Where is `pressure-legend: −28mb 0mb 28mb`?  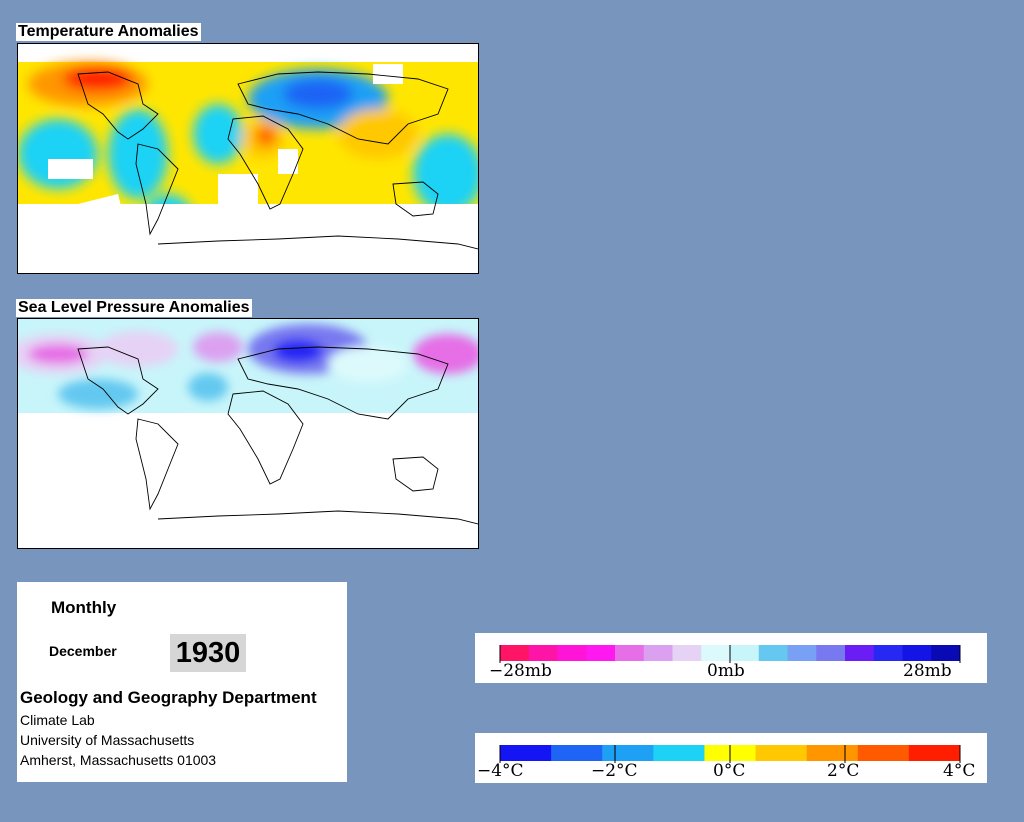
pressure-legend: −28mb 0mb 28mb is located at coordinates (731, 658).